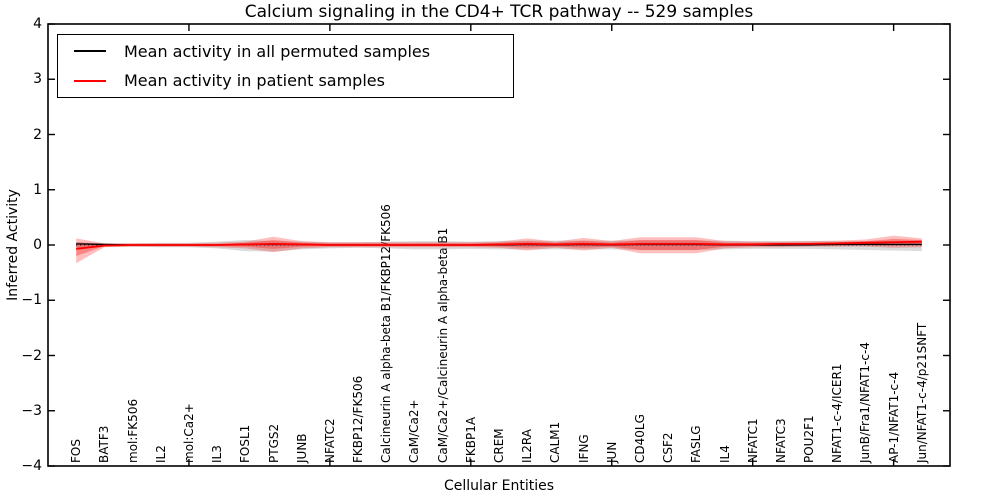  I want to click on legend-item-patient: Mean activity in patient samples, so click(285, 81).